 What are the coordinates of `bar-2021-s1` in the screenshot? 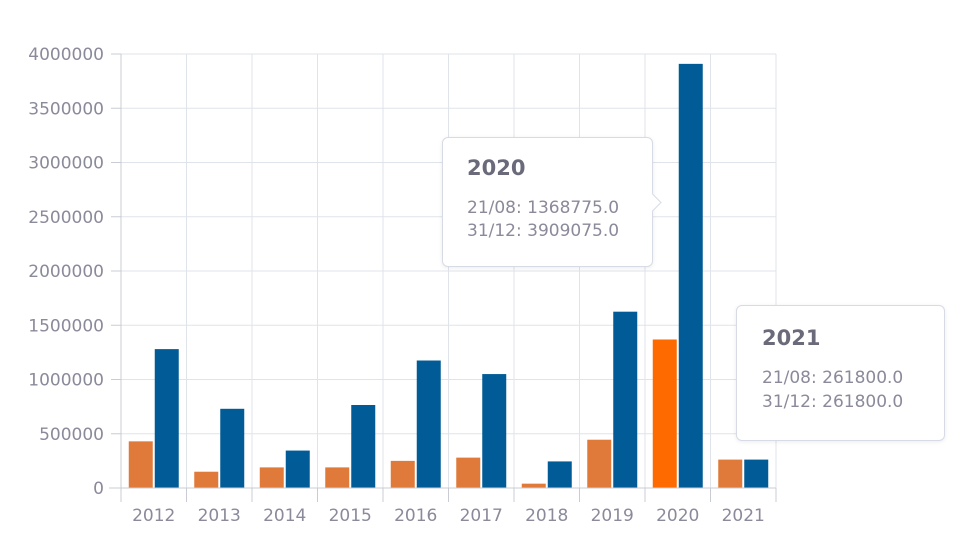 It's located at (730, 473).